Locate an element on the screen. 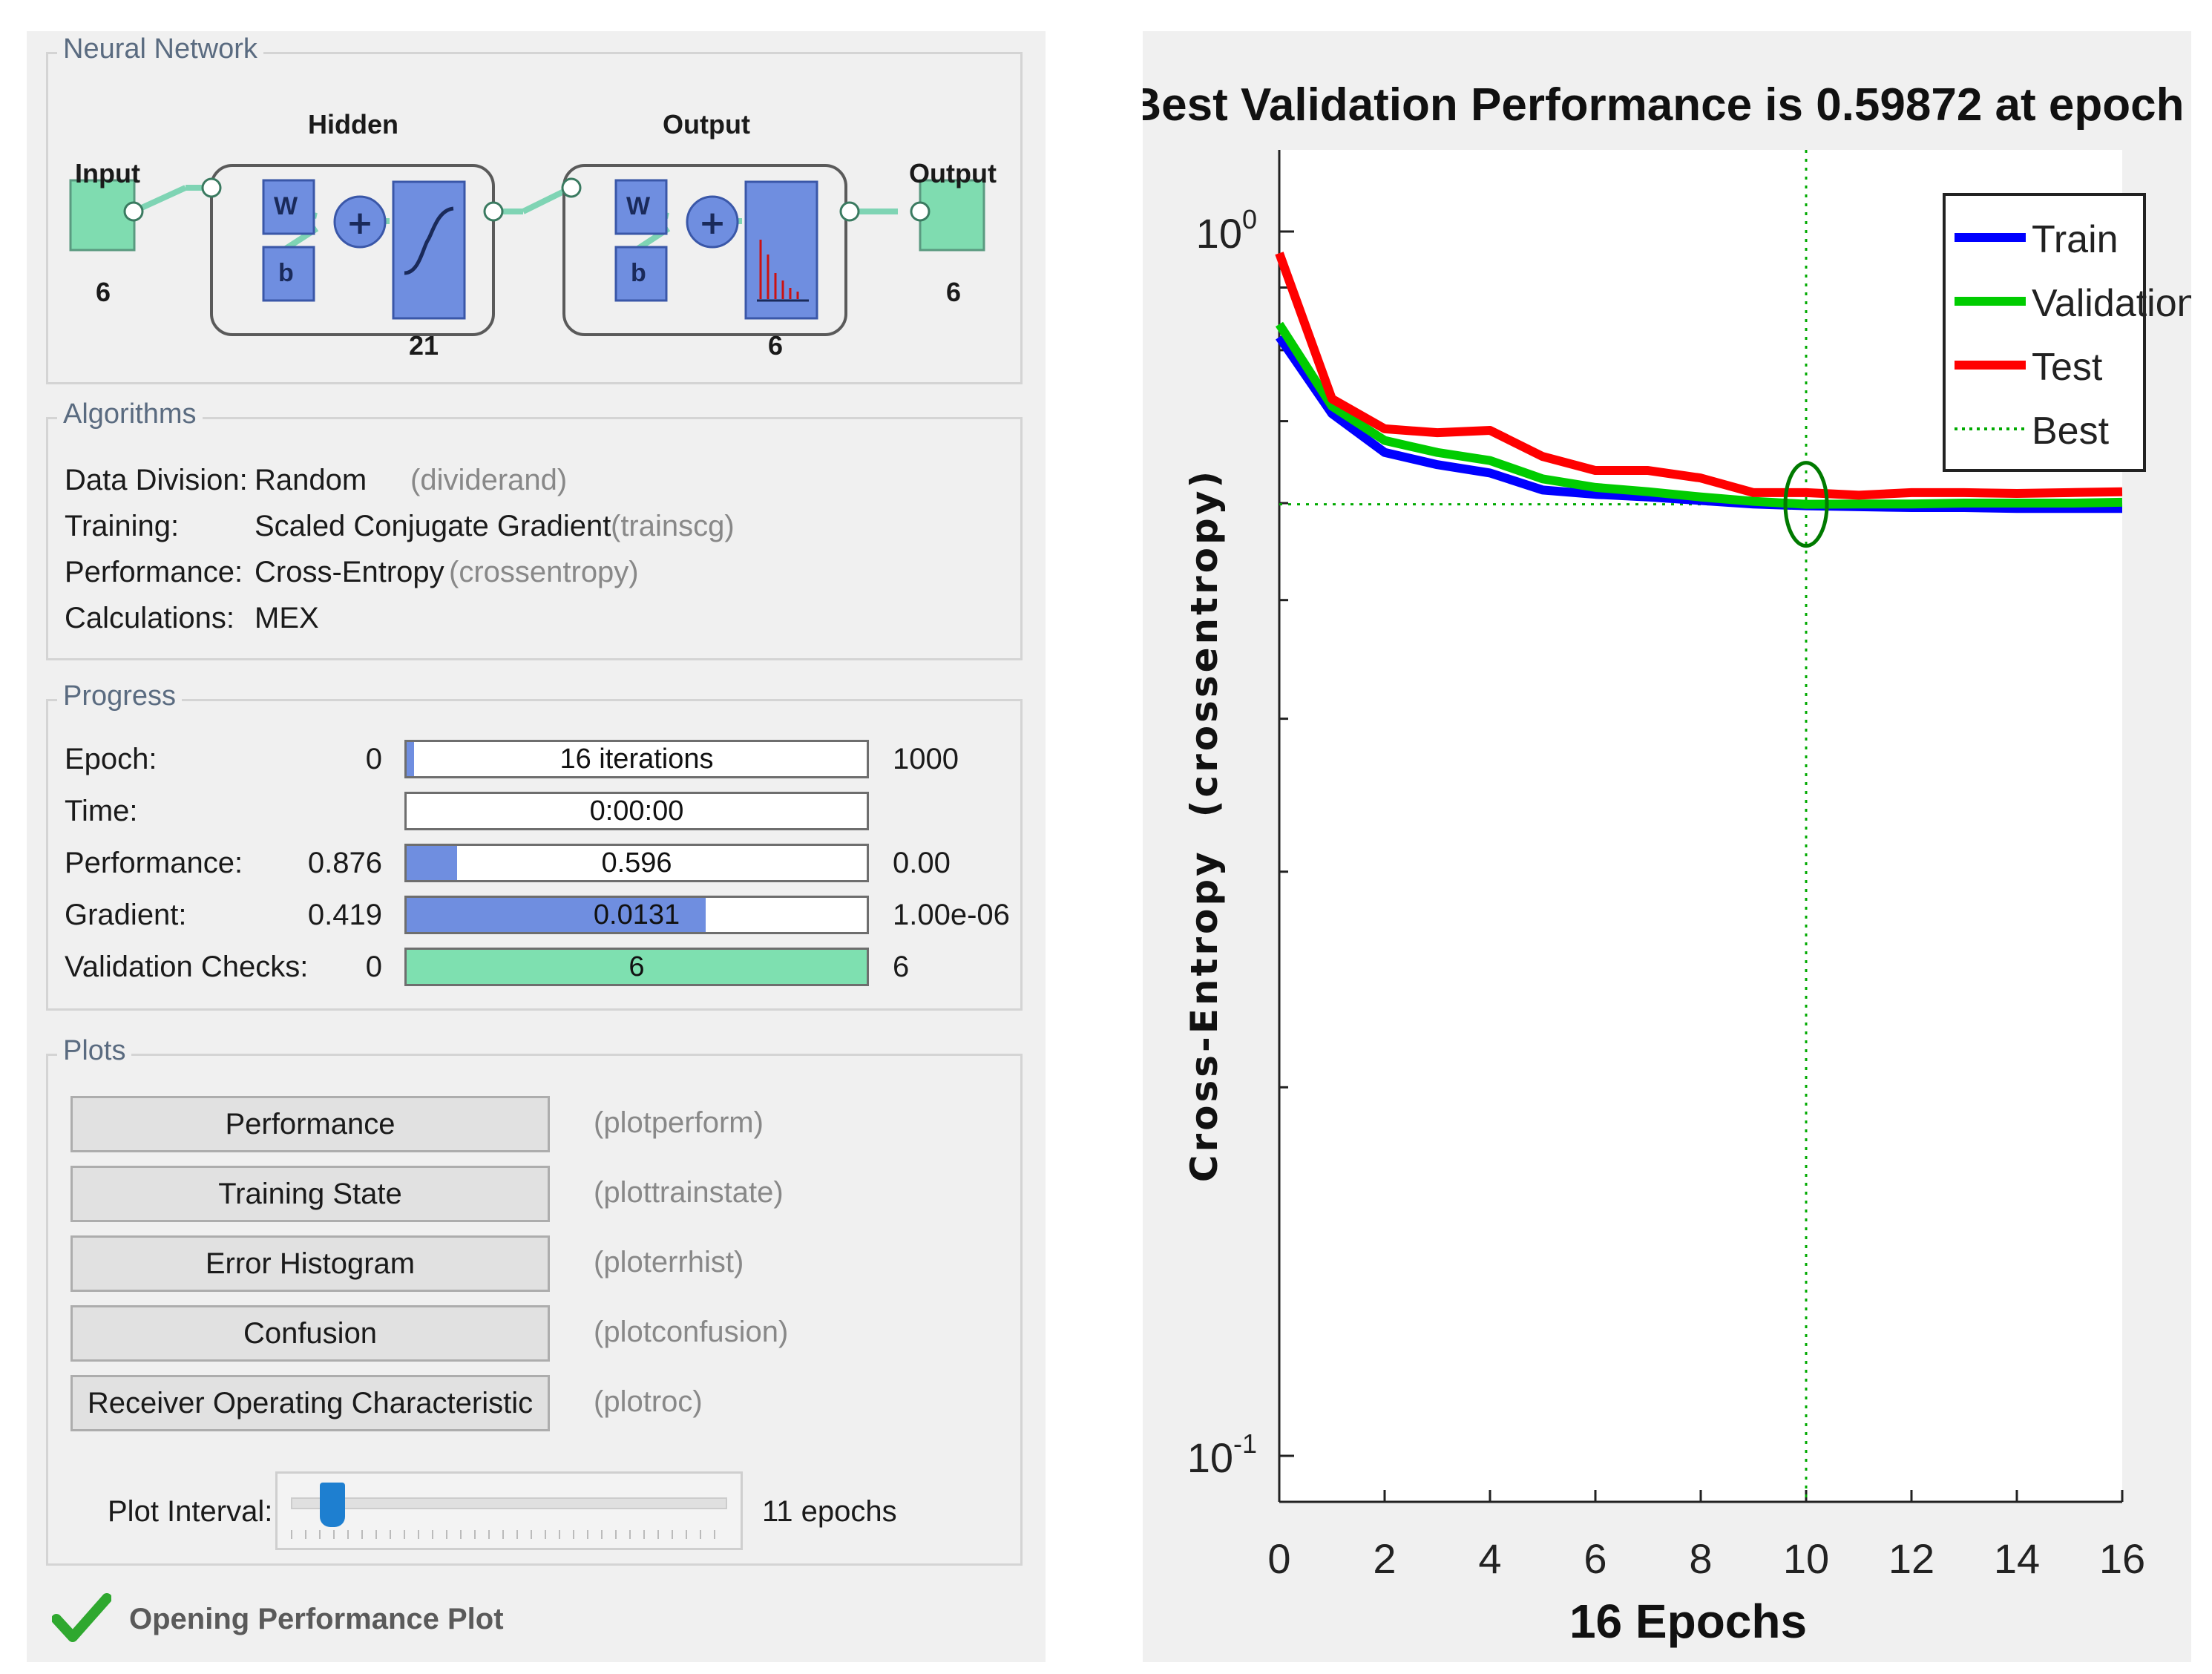  progress-bar: 16 iterations is located at coordinates (637, 759).